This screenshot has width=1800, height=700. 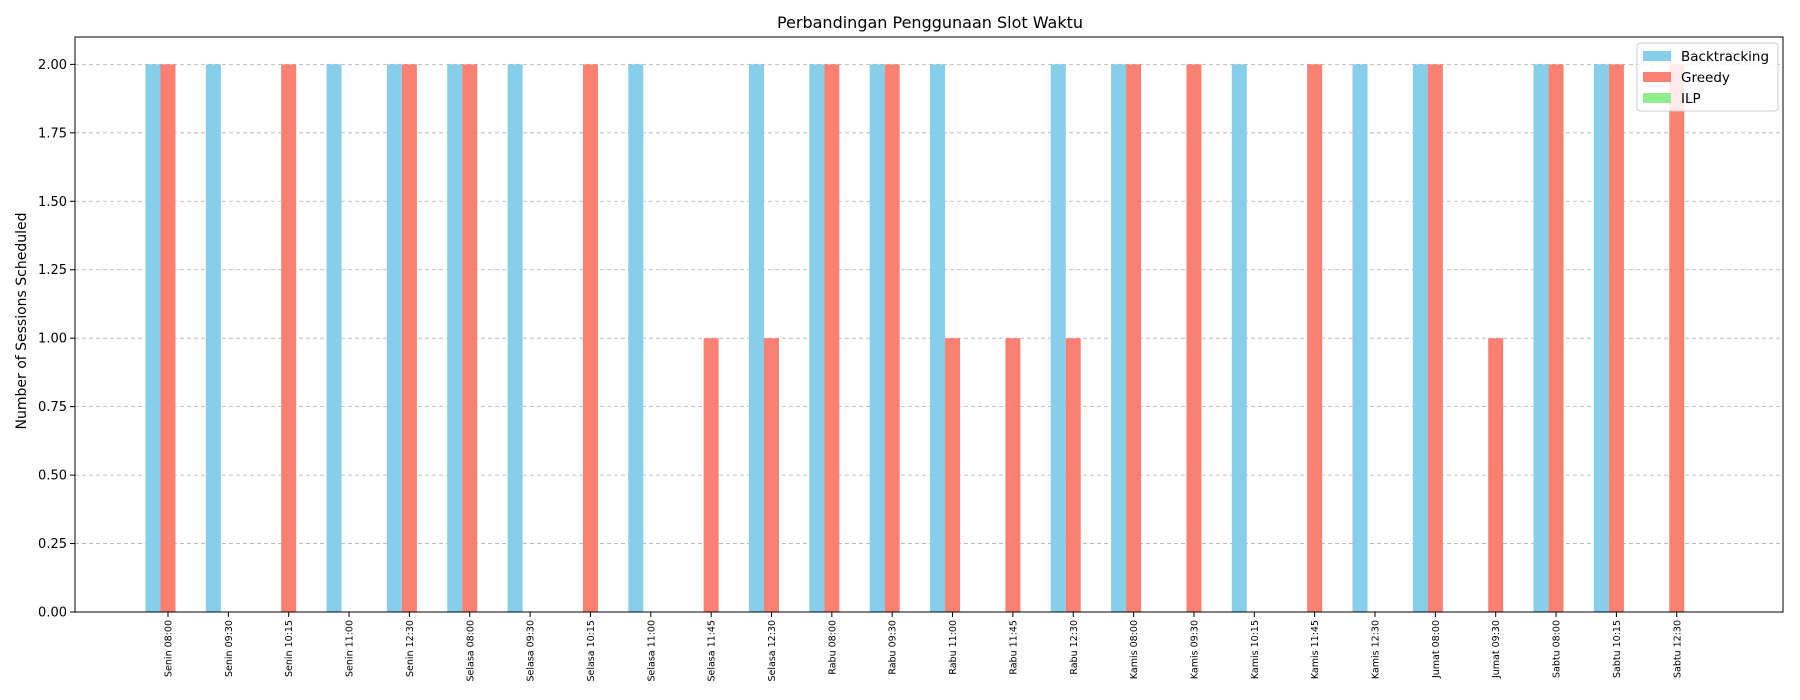 What do you see at coordinates (410, 648) in the screenshot?
I see `x-tick-label: Senin 12:30` at bounding box center [410, 648].